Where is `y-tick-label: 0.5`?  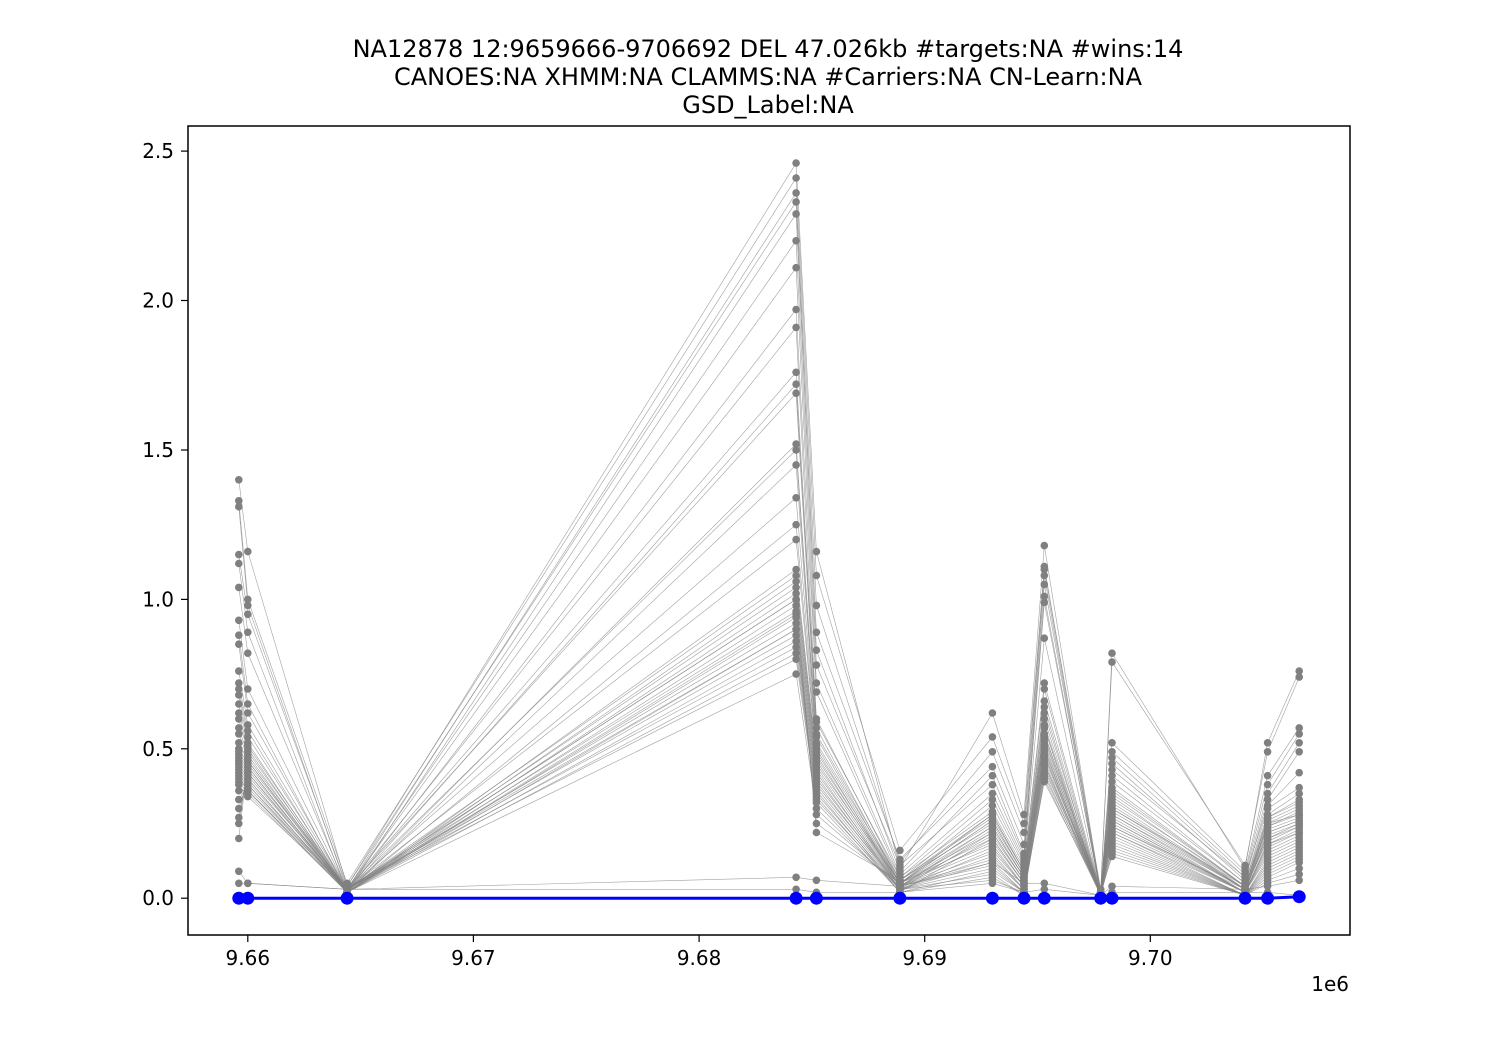
y-tick-label: 0.5 is located at coordinates (158, 749).